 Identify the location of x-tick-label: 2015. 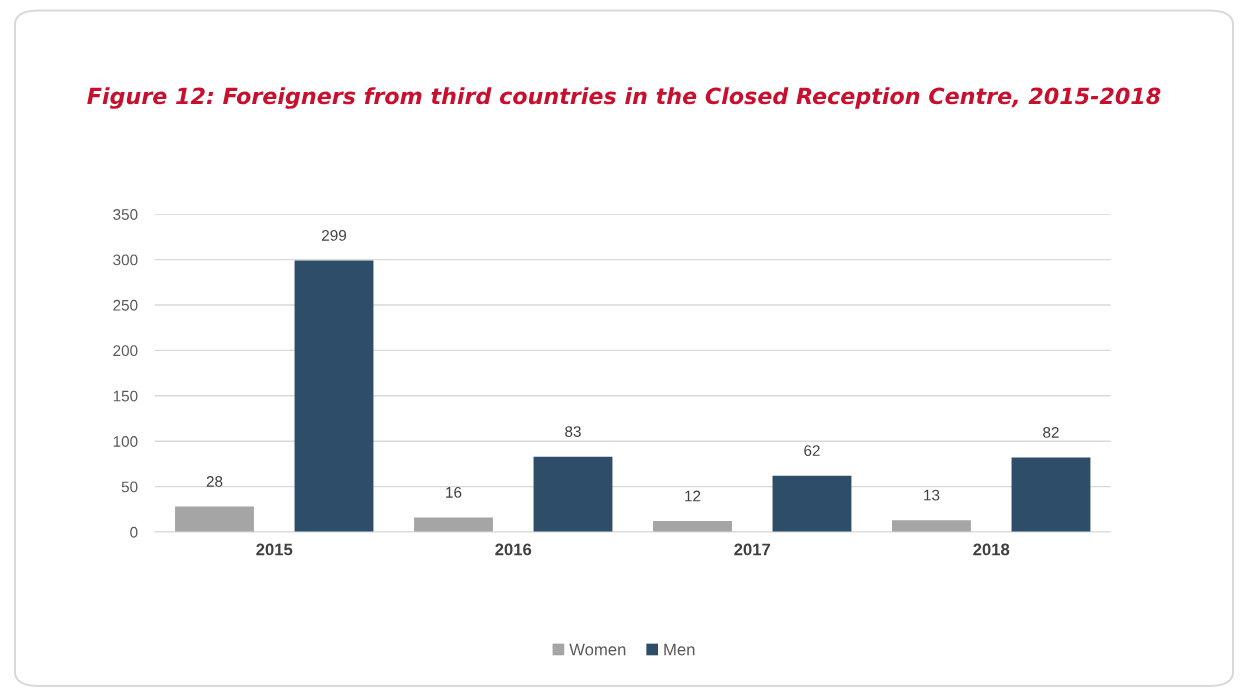
(274, 549).